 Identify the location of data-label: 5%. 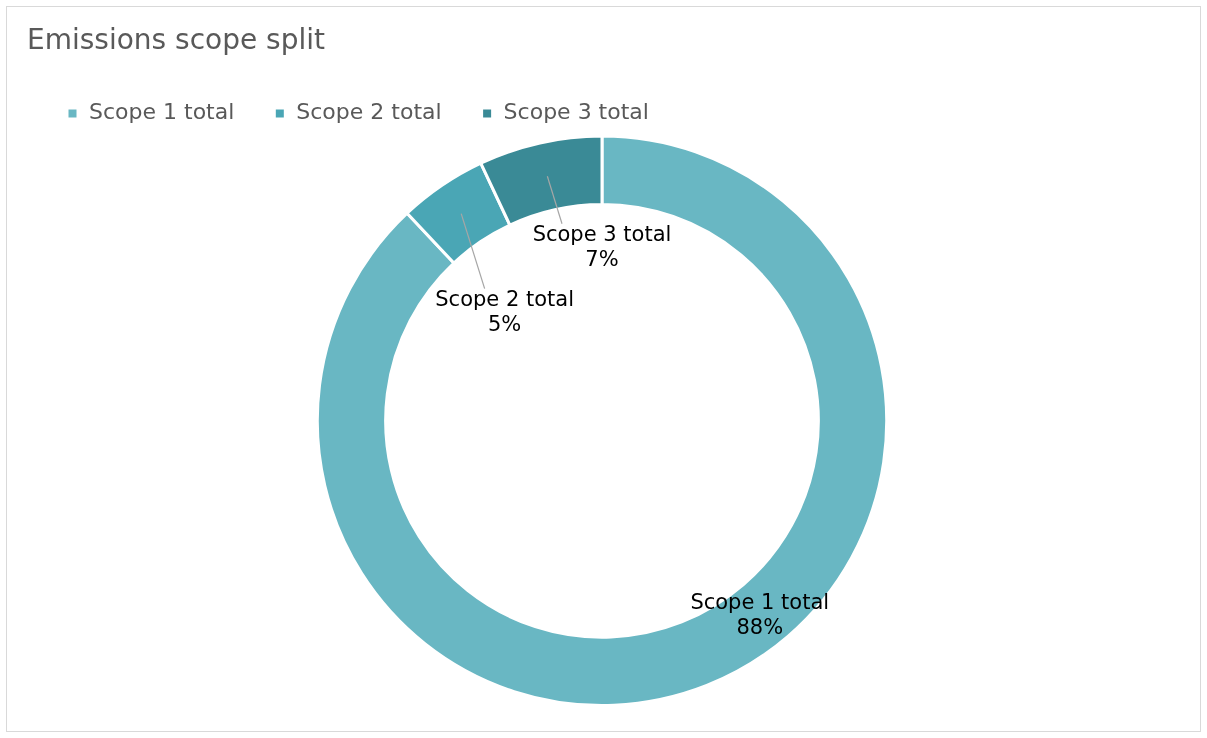
(504, 324).